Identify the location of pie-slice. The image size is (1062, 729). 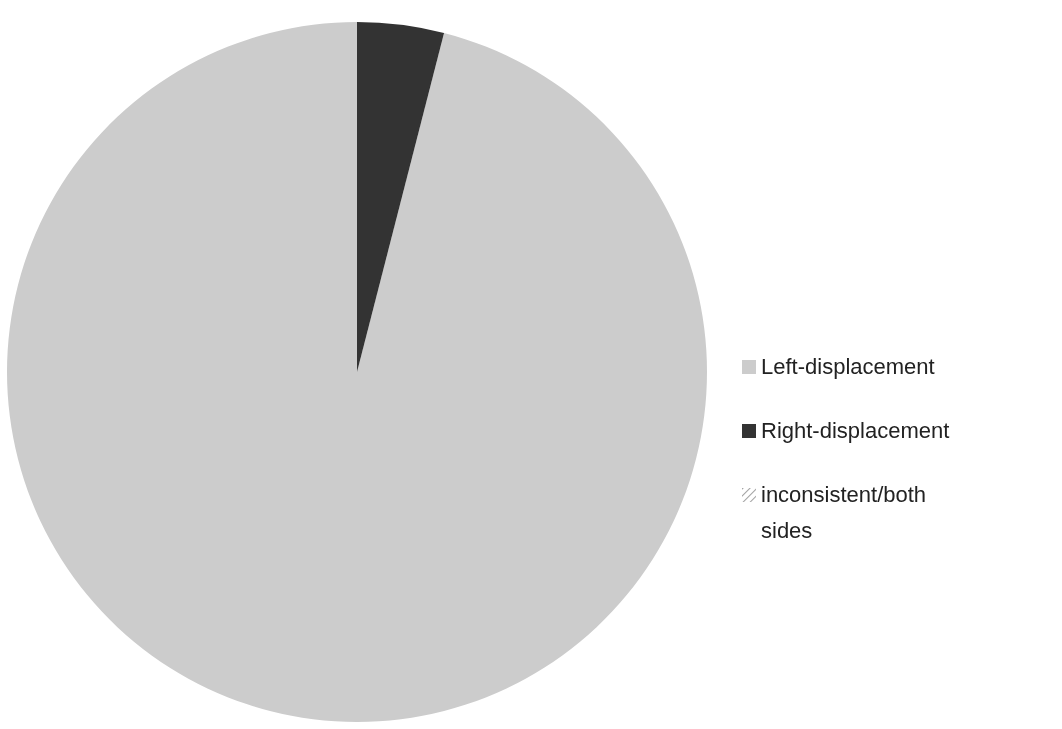
(401, 197).